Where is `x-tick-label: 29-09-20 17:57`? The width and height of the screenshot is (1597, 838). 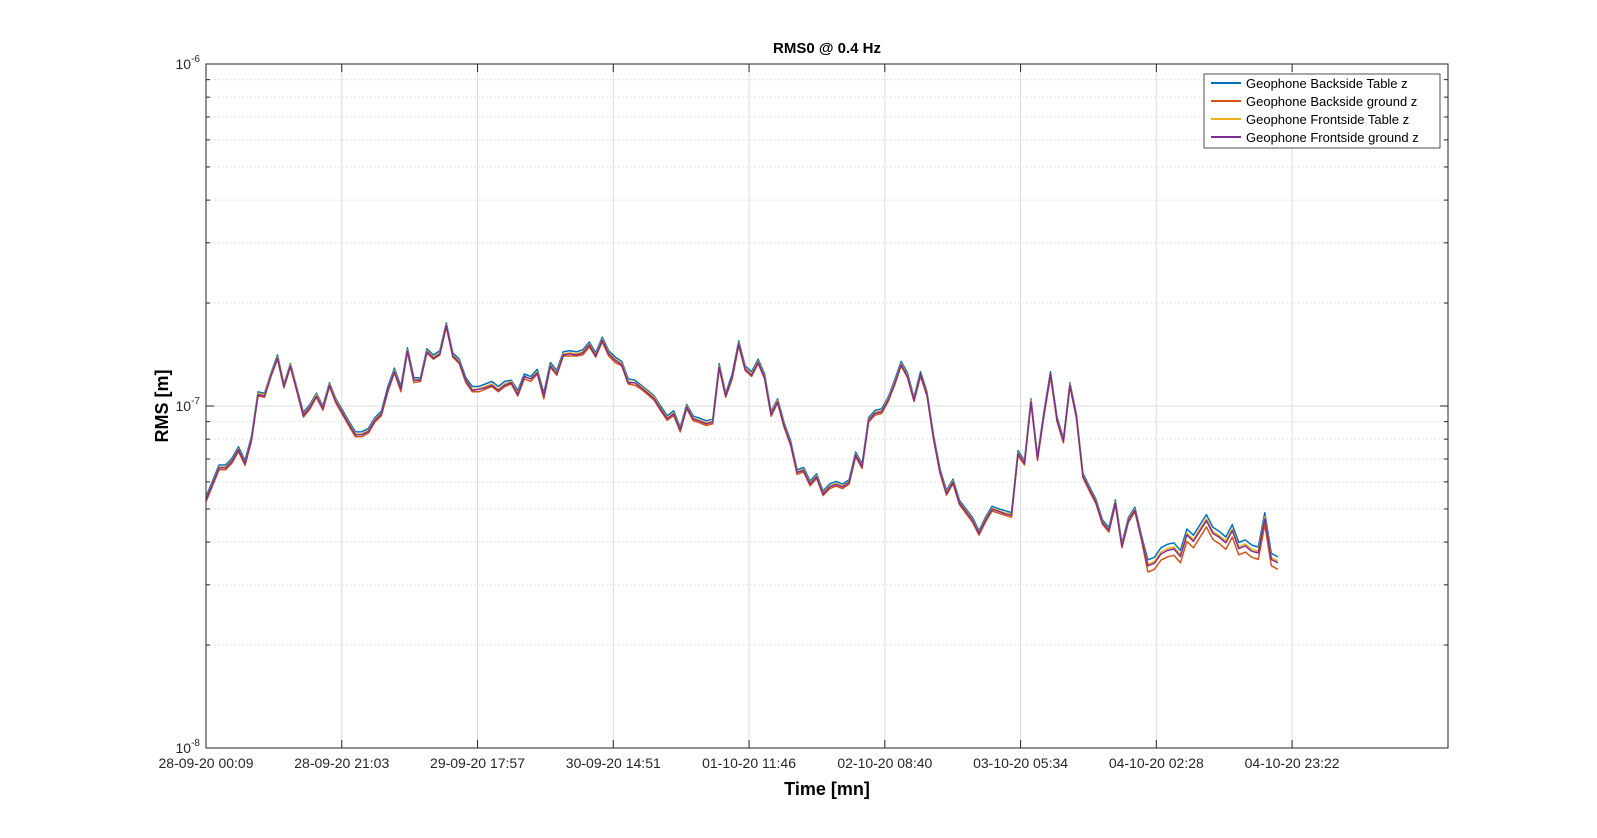
x-tick-label: 29-09-20 17:57 is located at coordinates (477, 763).